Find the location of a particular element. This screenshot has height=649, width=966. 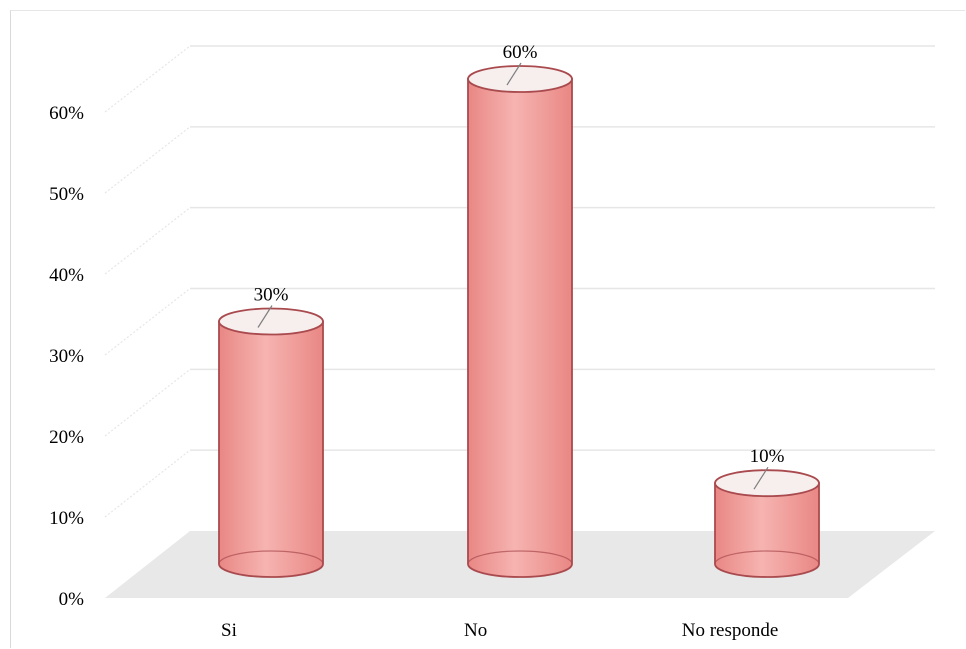

x-category-label: Si is located at coordinates (229, 630).